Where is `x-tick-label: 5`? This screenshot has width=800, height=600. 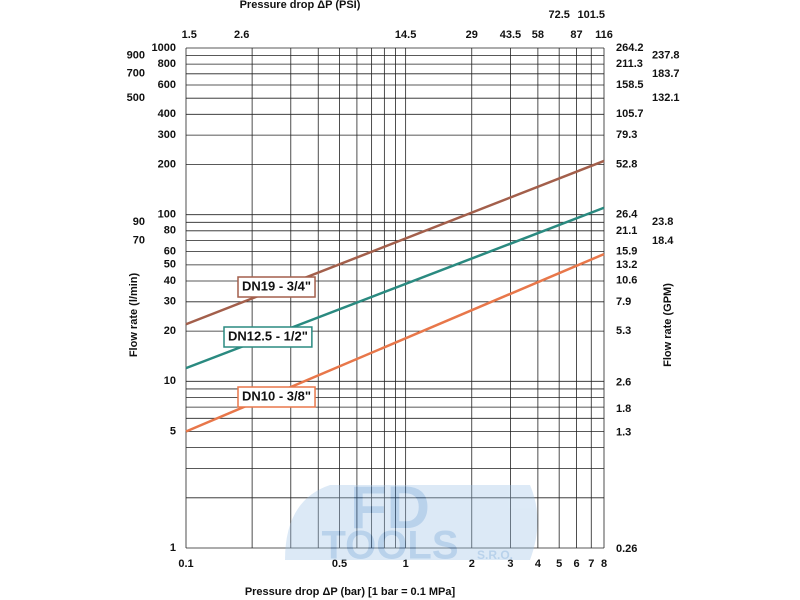
x-tick-label: 5 is located at coordinates (559, 564).